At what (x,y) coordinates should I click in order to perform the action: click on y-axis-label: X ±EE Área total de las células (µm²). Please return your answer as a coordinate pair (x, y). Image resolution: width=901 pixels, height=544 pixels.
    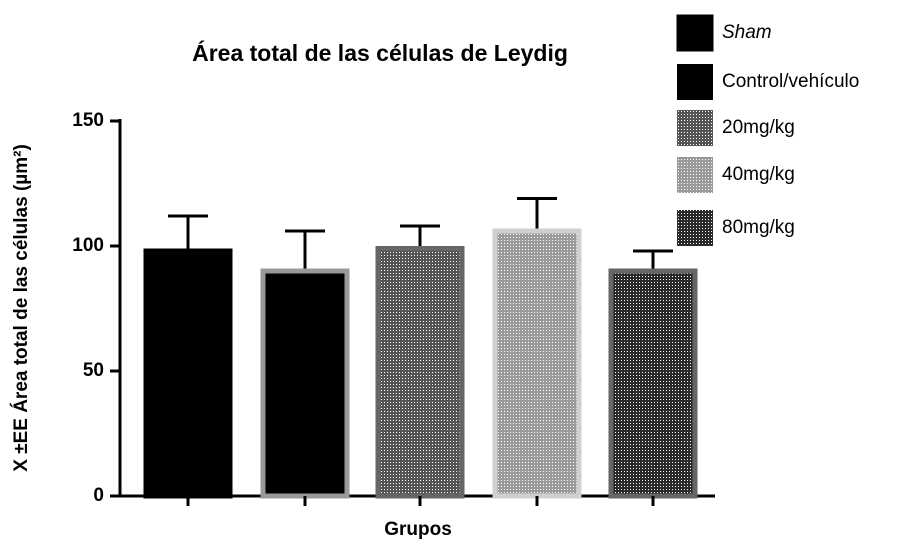
    Looking at the image, I should click on (21, 308).